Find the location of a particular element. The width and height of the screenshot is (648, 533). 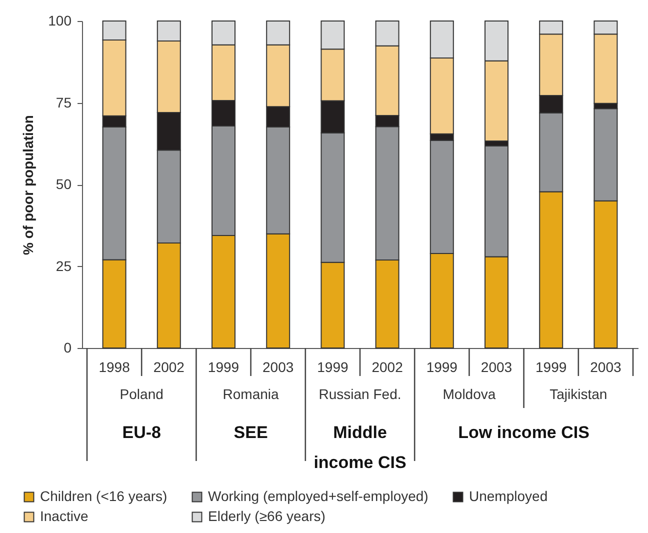

text: Russian Fed. is located at coordinates (360, 394).